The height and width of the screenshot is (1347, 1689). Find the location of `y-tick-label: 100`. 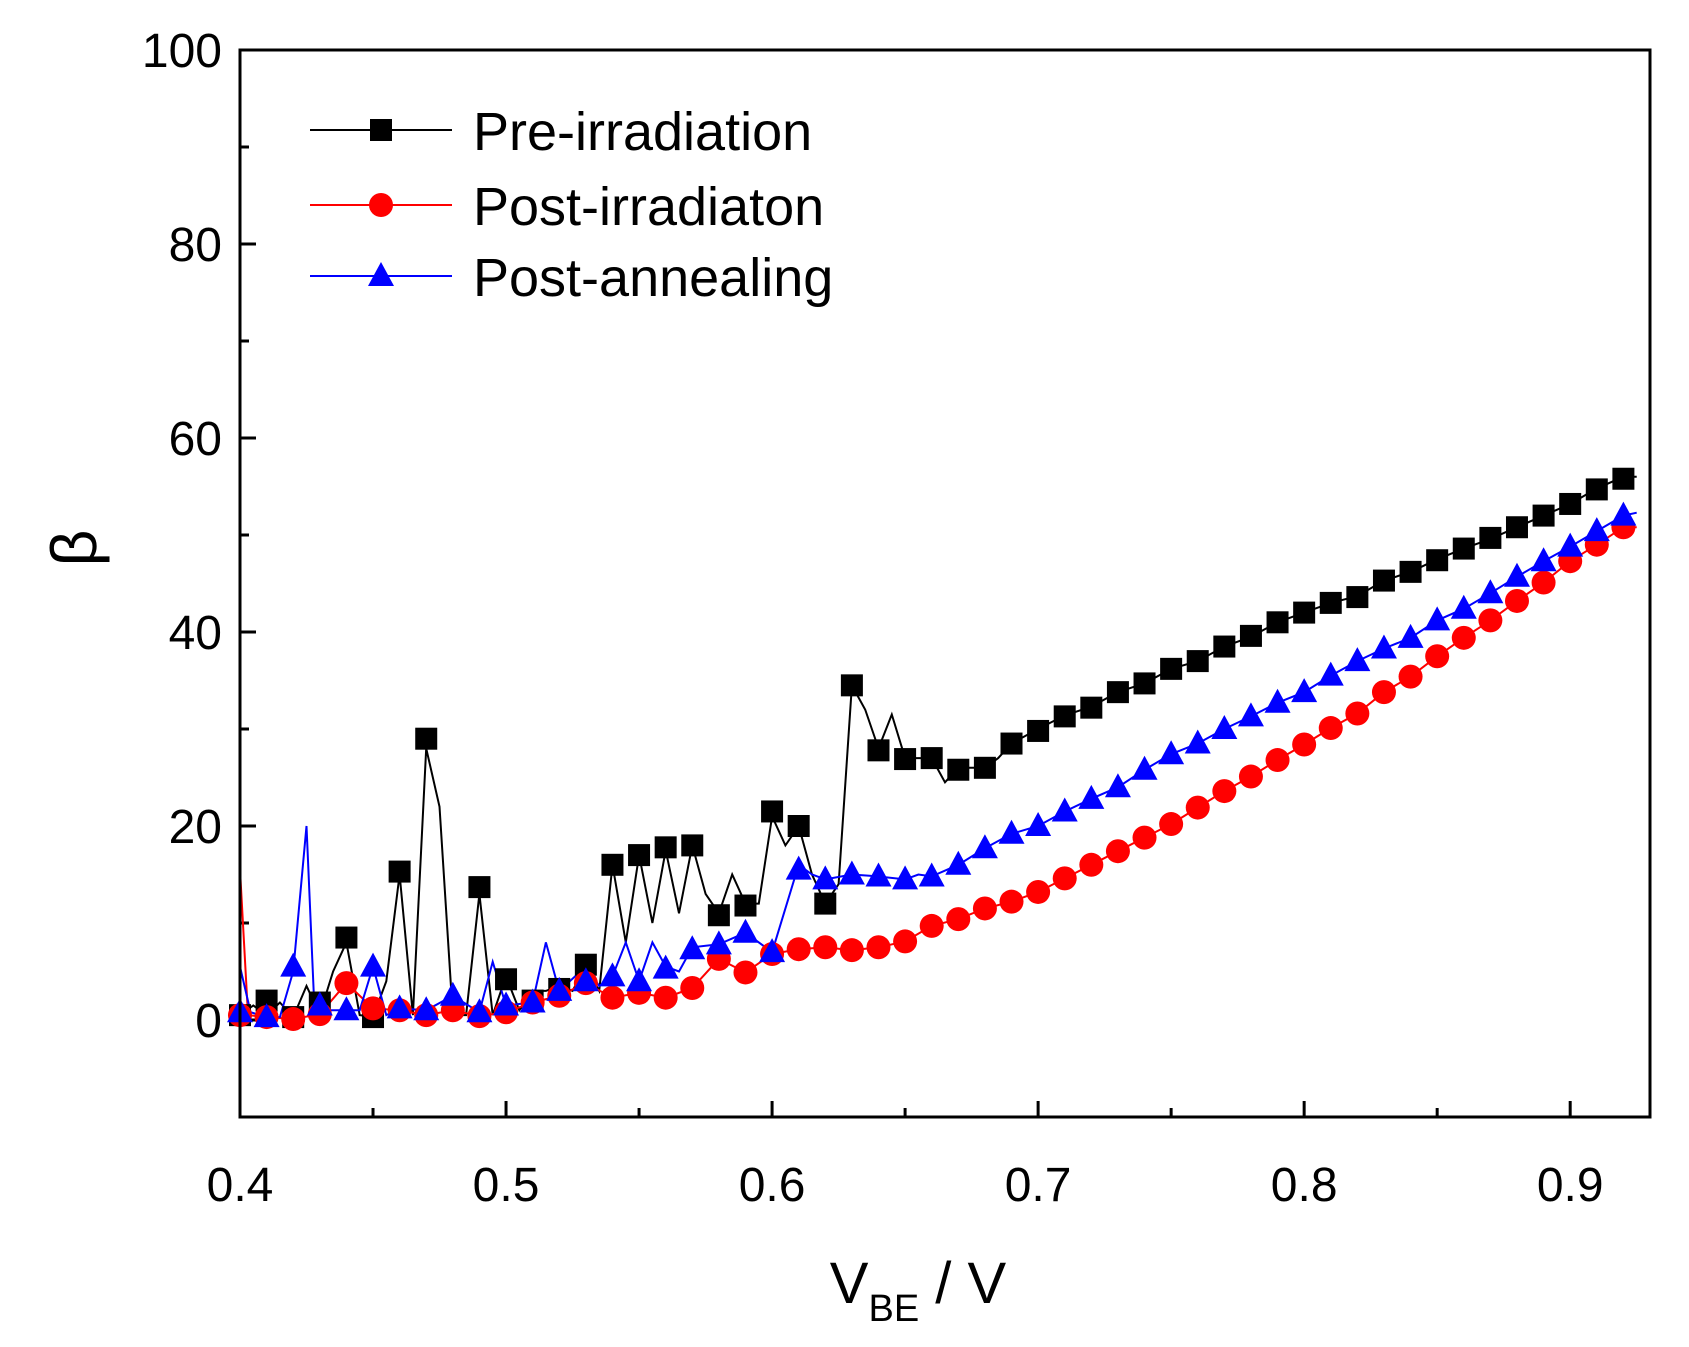

y-tick-label: 100 is located at coordinates (182, 51).